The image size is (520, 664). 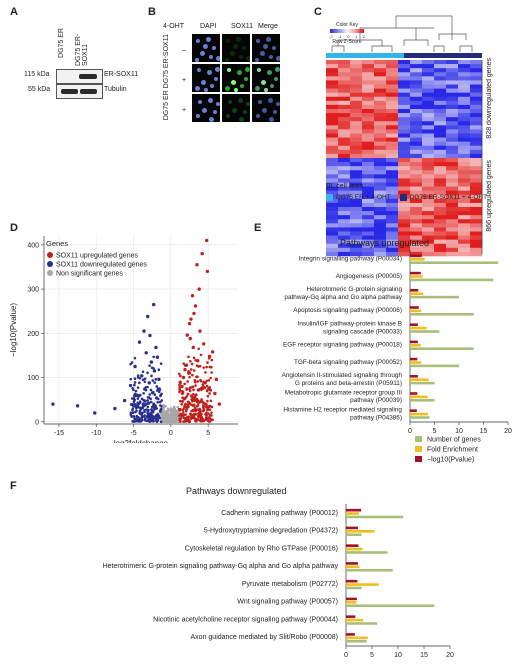 I want to click on panel-e-label: E, so click(x=258, y=228).